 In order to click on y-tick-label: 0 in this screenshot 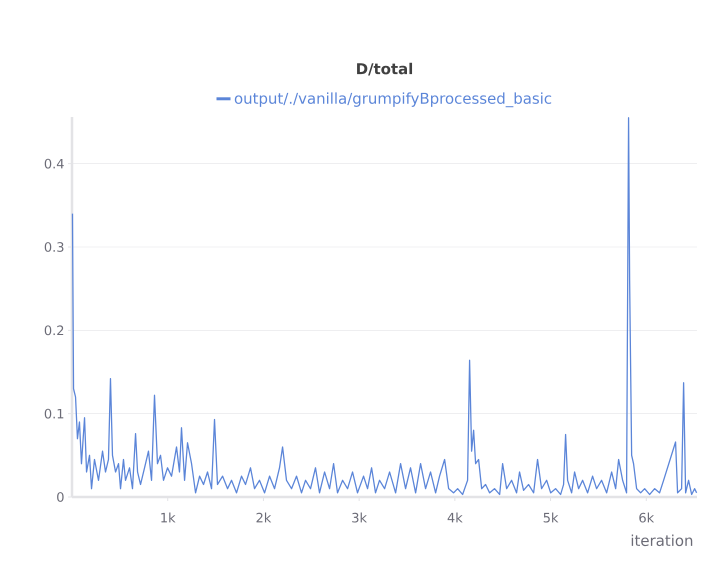, I will do `click(60, 497)`.